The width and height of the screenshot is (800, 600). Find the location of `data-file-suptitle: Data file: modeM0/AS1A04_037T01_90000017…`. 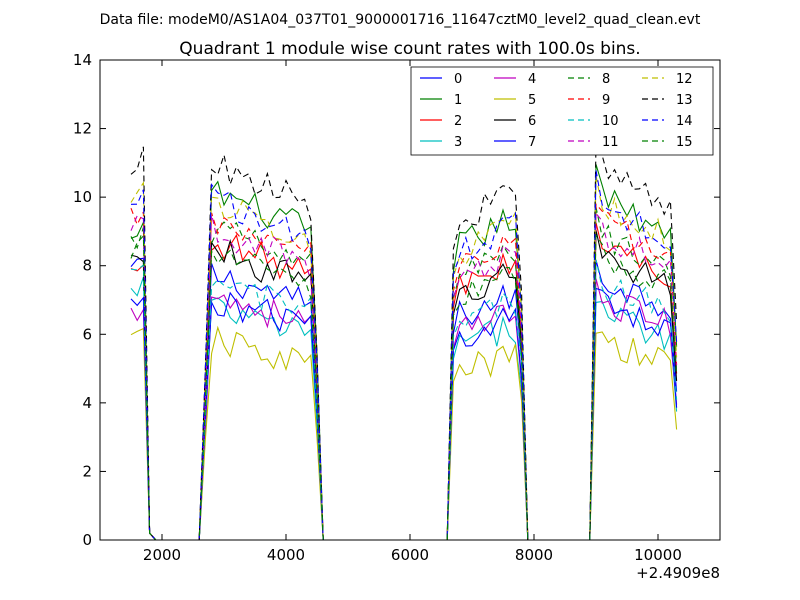

data-file-suptitle: Data file: modeM0/AS1A04_037T01_90000017… is located at coordinates (400, 20).